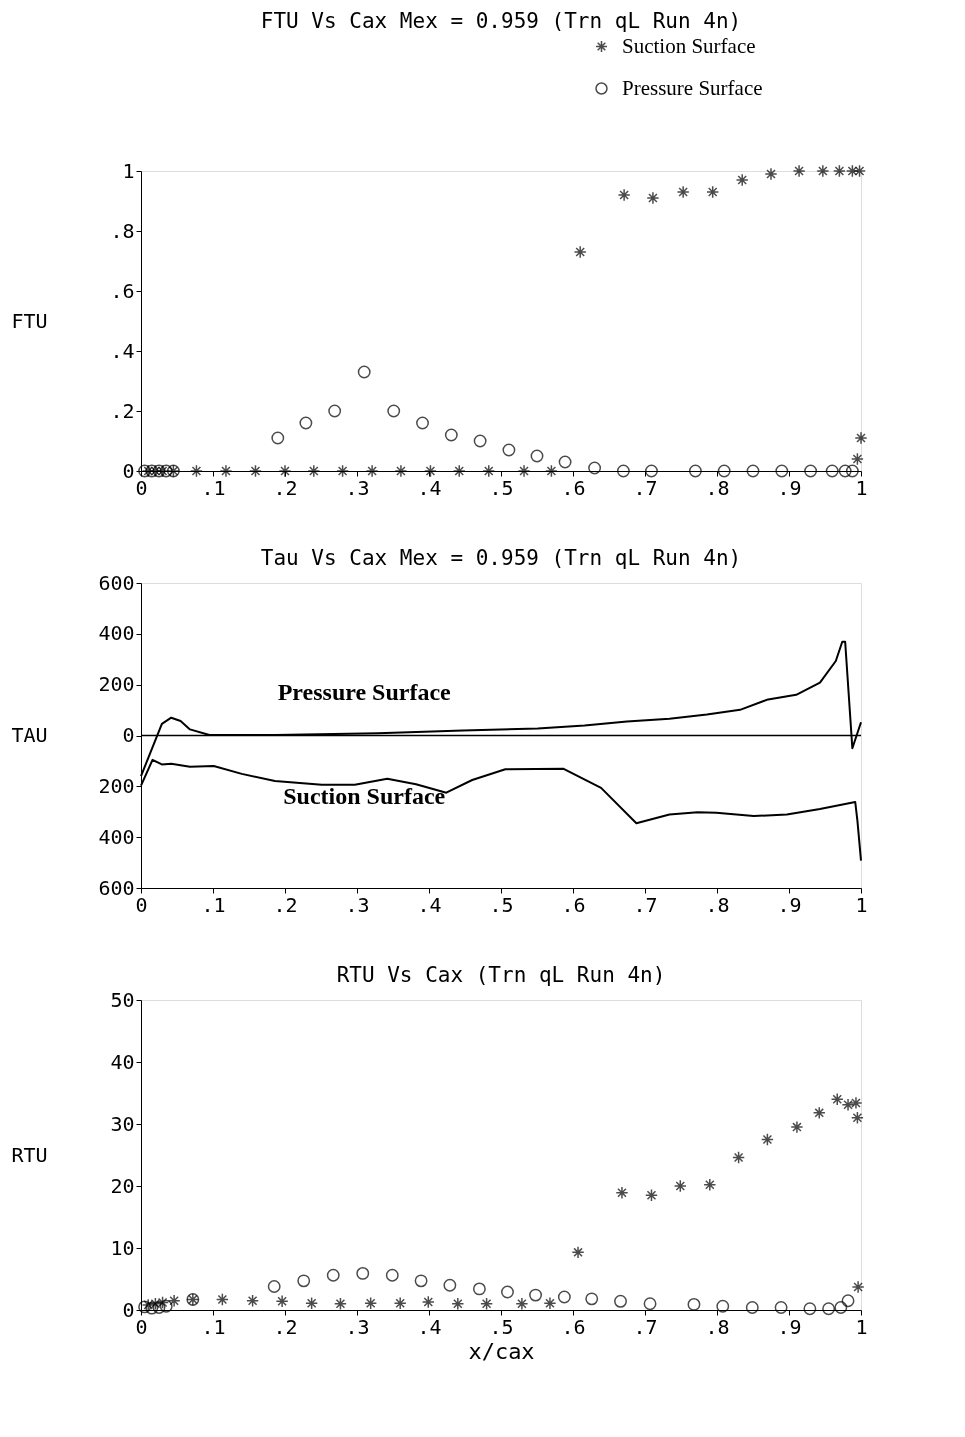  Describe the element at coordinates (501, 558) in the screenshot. I see `chart-title: Tau Vs Cax Mex = 0.959 (Trn qL Run 4n)` at that location.